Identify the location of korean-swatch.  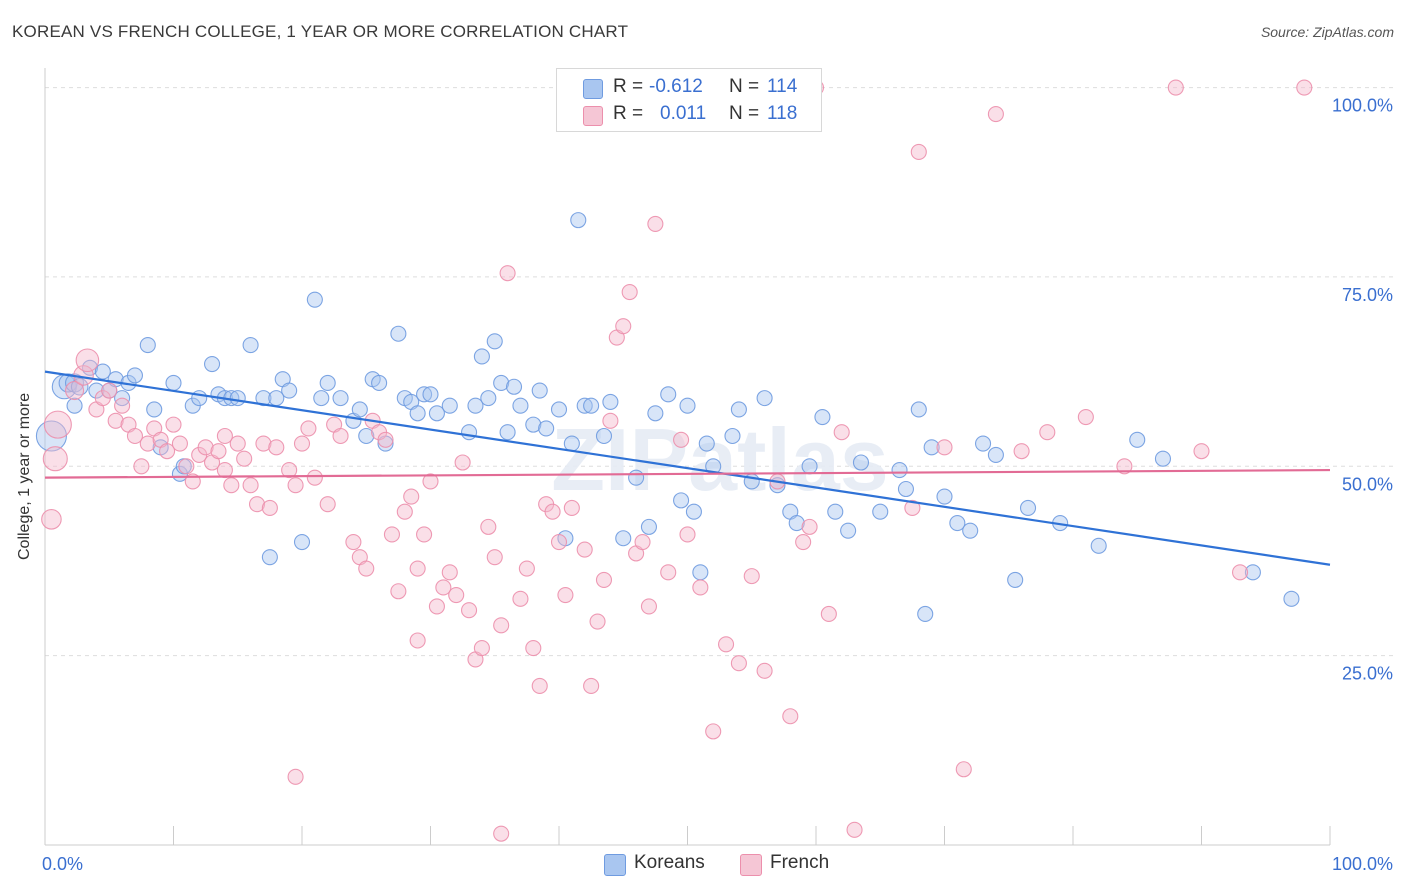
(593, 89).